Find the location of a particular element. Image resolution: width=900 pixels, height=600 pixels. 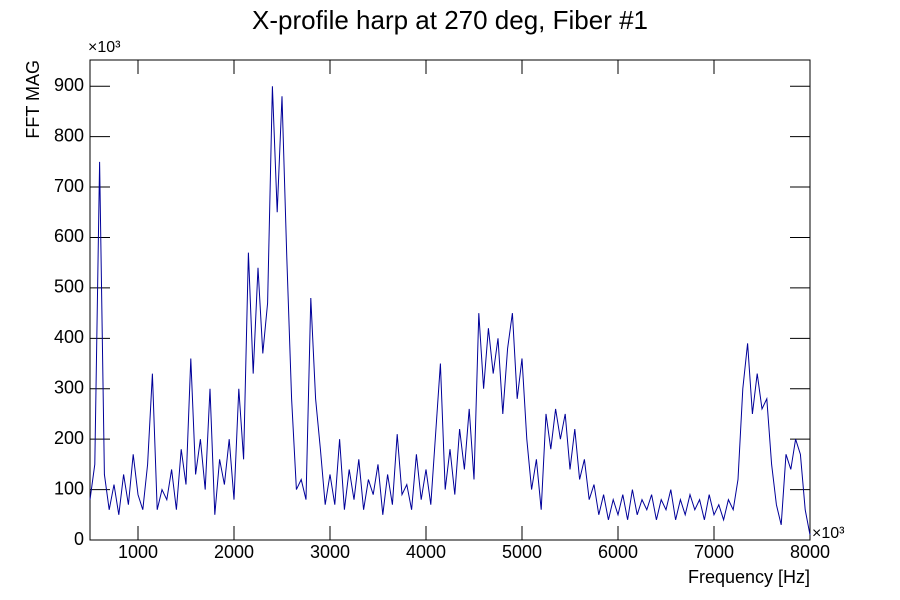

y-tick-label: 200 is located at coordinates (69, 438).